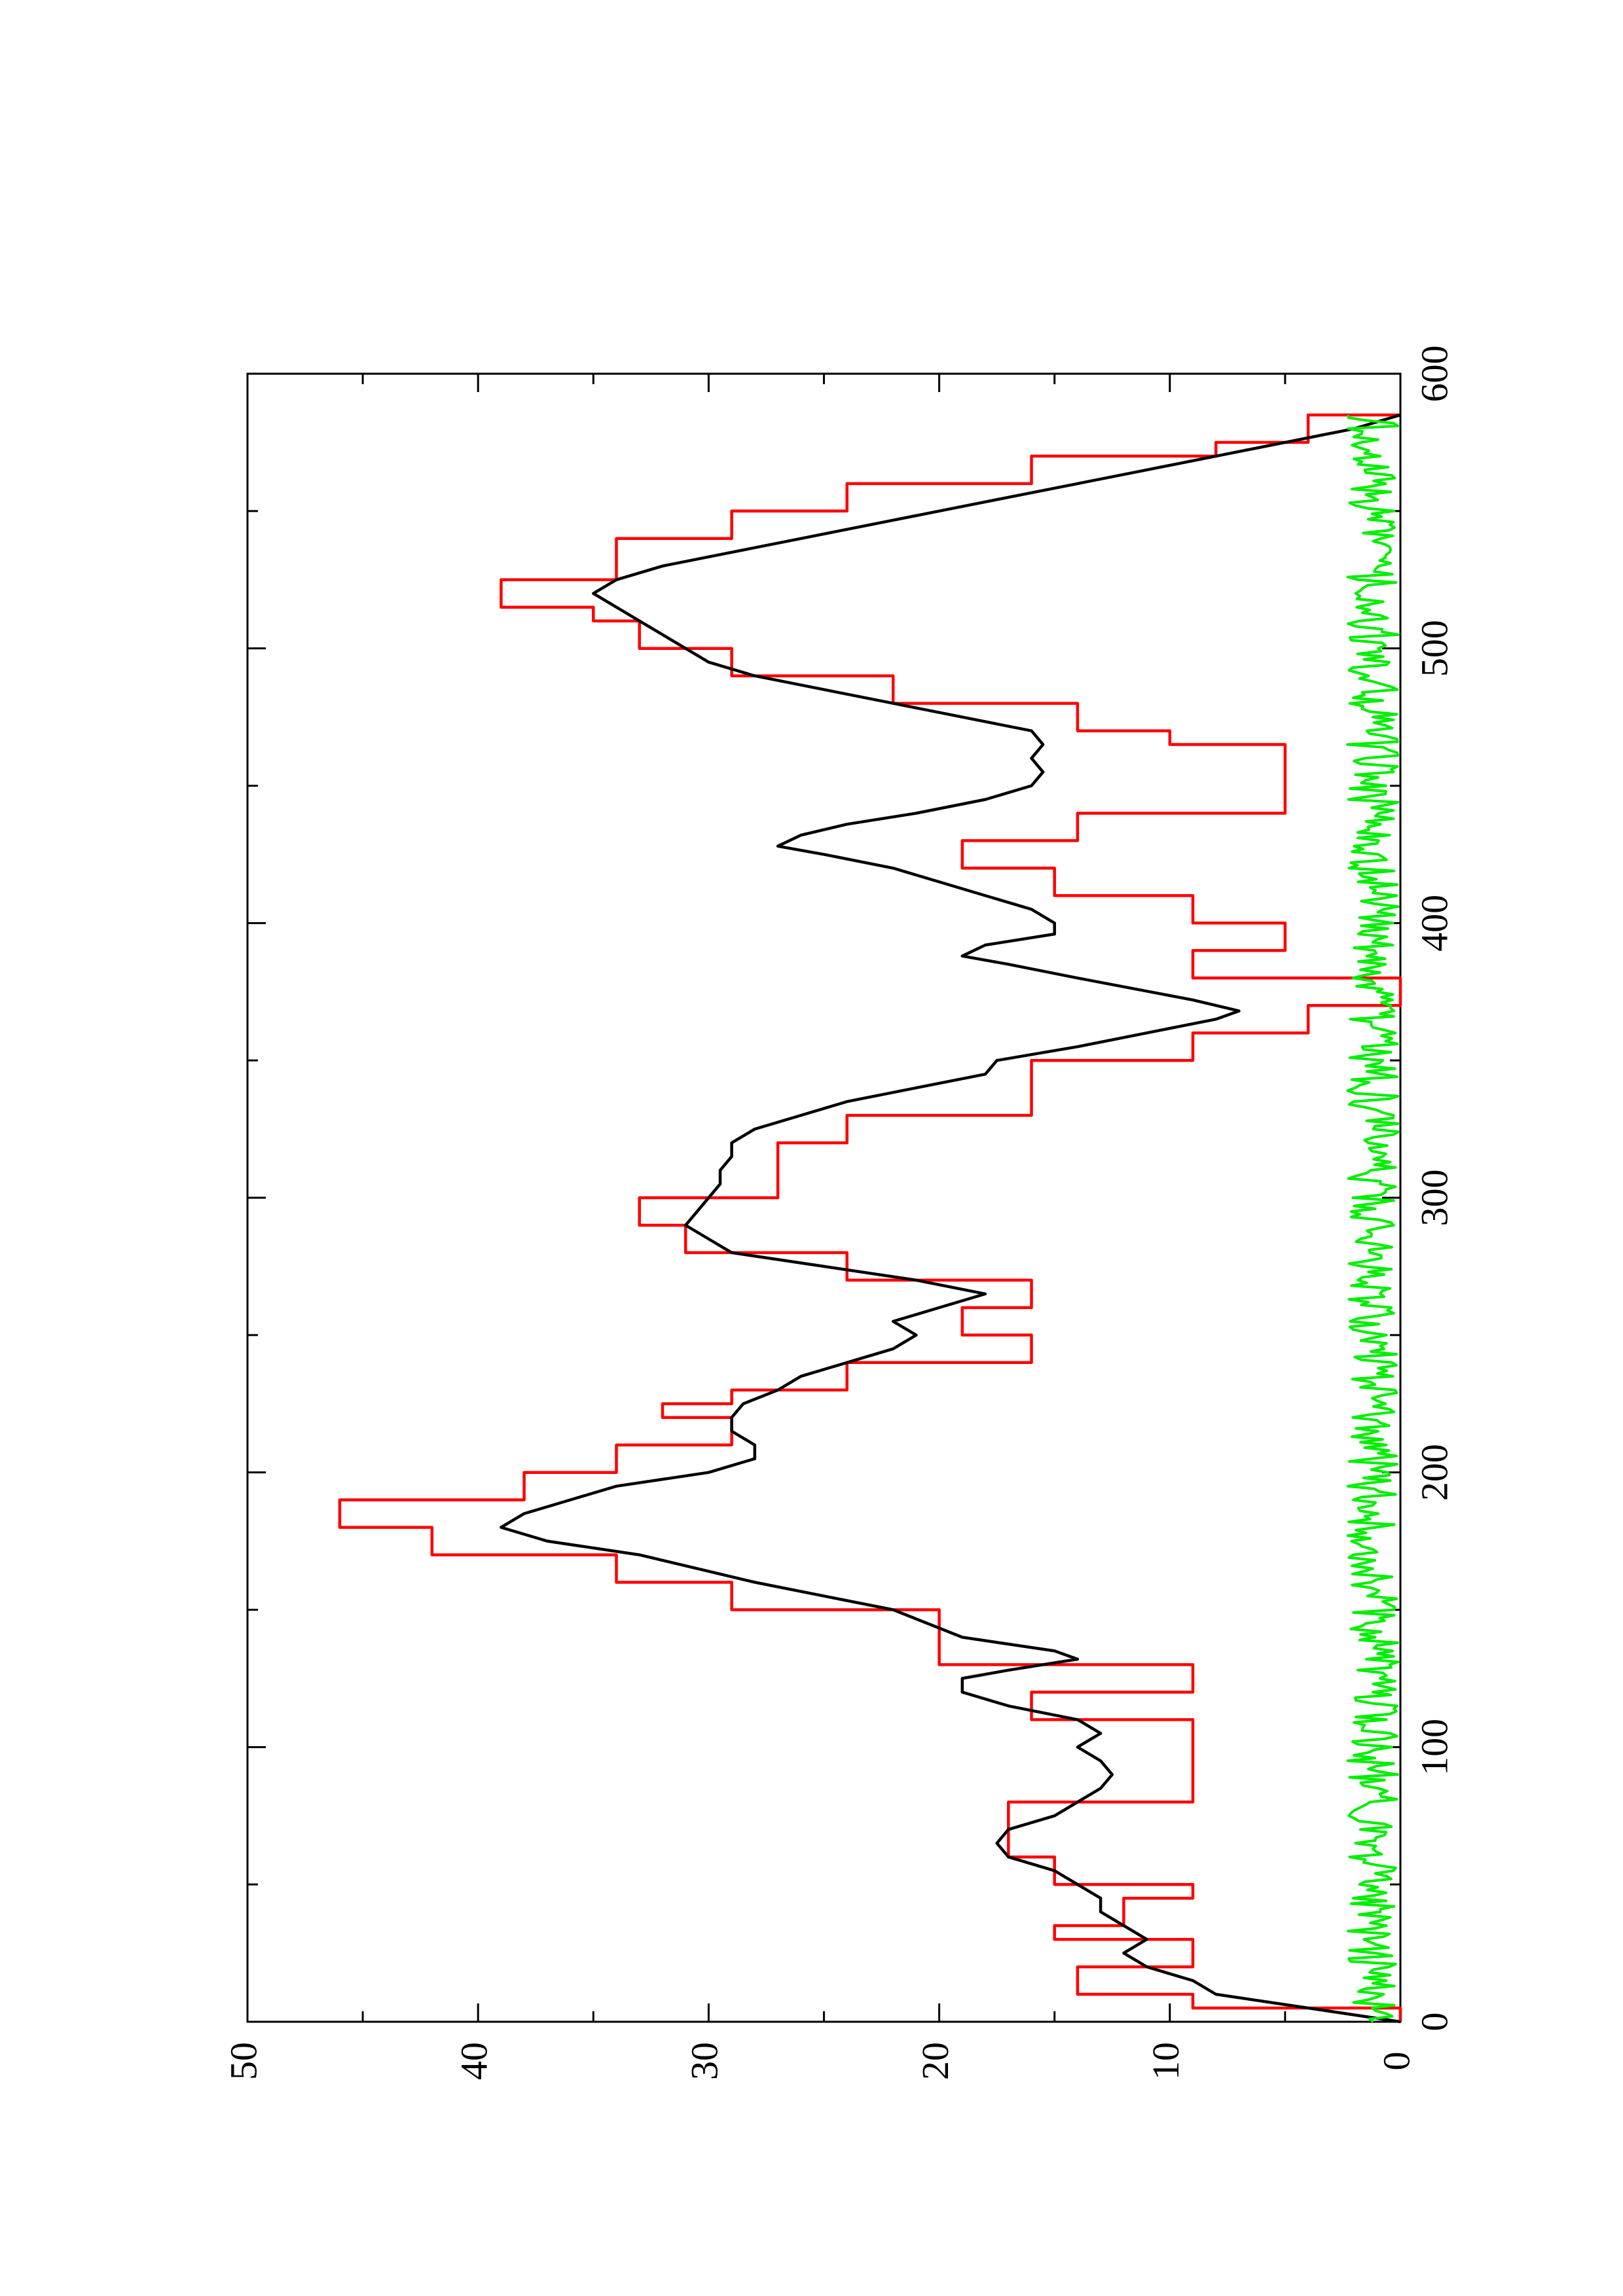 The width and height of the screenshot is (1623, 2296). What do you see at coordinates (1434, 1198) in the screenshot?
I see `x-tick-label: 300` at bounding box center [1434, 1198].